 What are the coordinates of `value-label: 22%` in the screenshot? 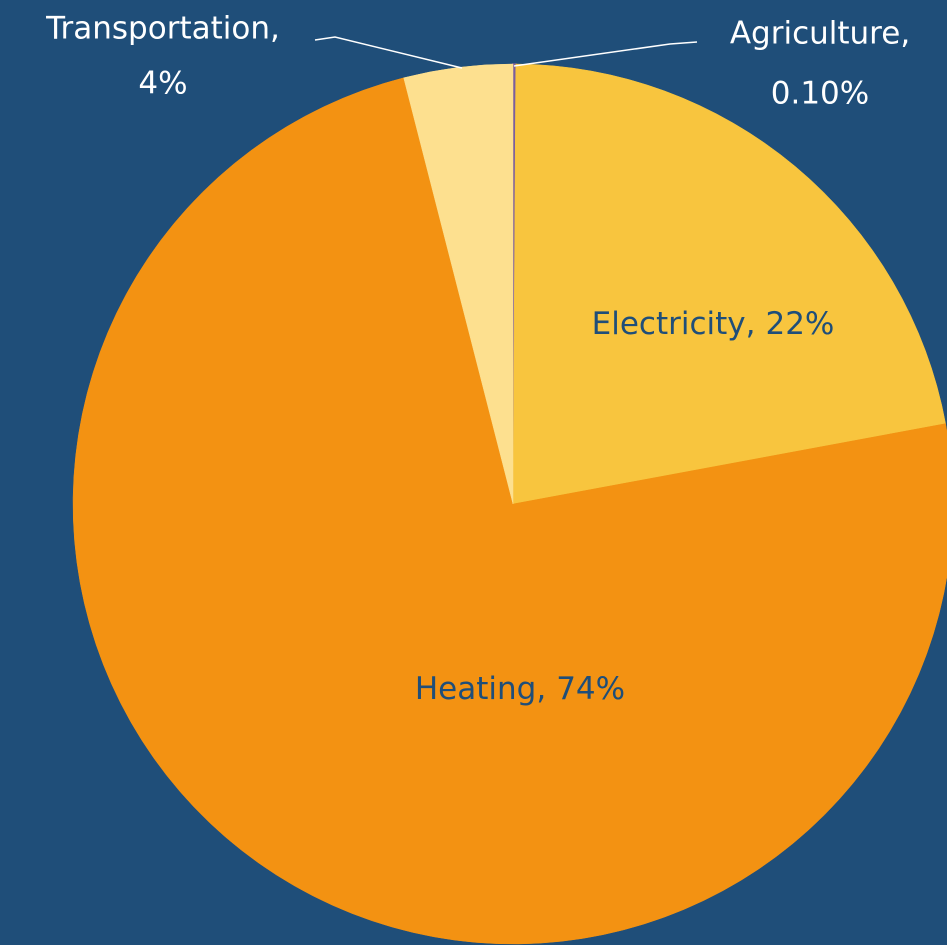 It's located at (799, 324).